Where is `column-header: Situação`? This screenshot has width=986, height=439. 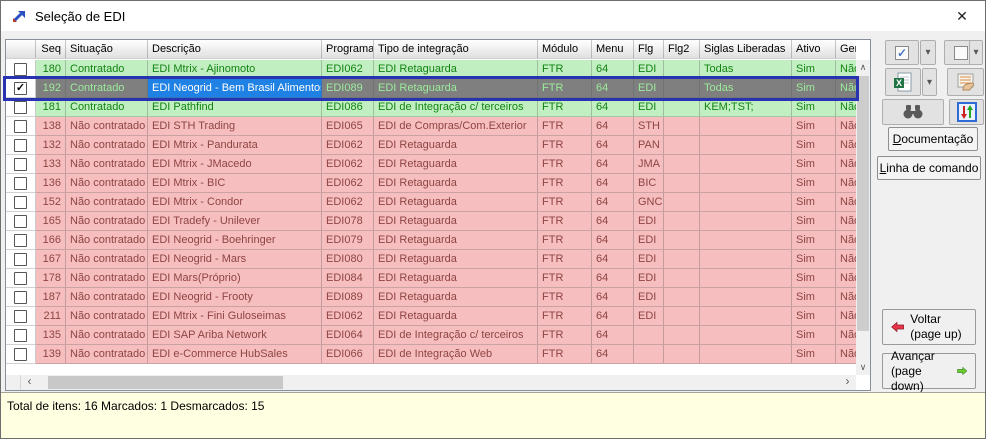
column-header: Situação is located at coordinates (107, 49).